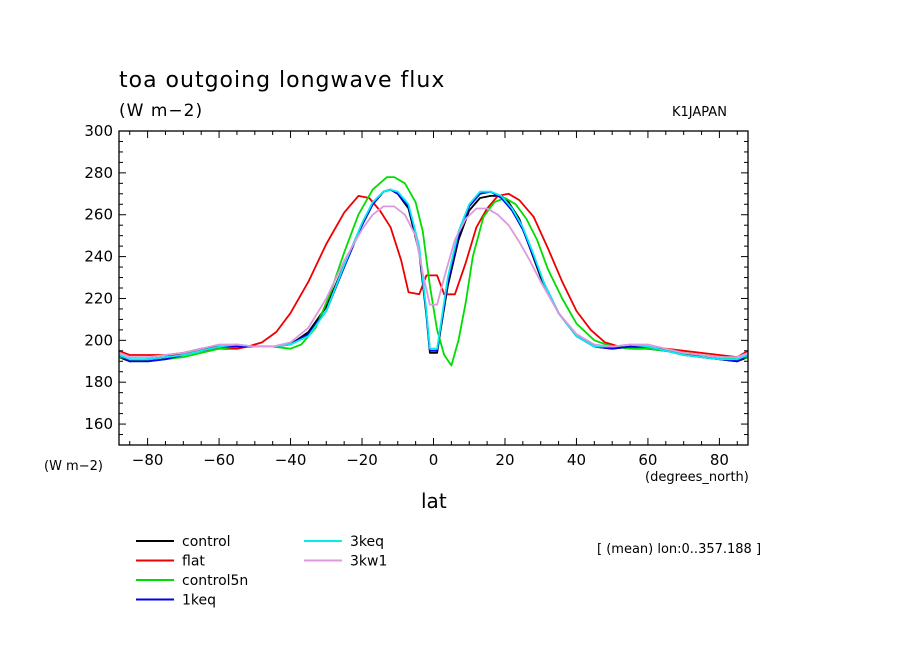 The image size is (904, 654). I want to click on chart-title: toa outgoing longwave flux, so click(282, 80).